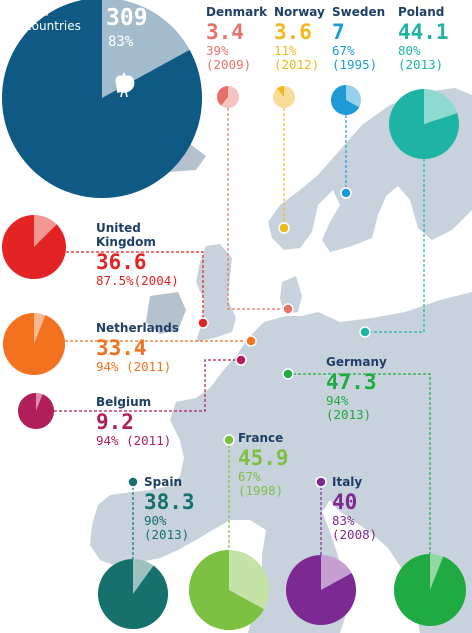 The width and height of the screenshot is (472, 633). I want to click on sweden-location-dot, so click(346, 193).